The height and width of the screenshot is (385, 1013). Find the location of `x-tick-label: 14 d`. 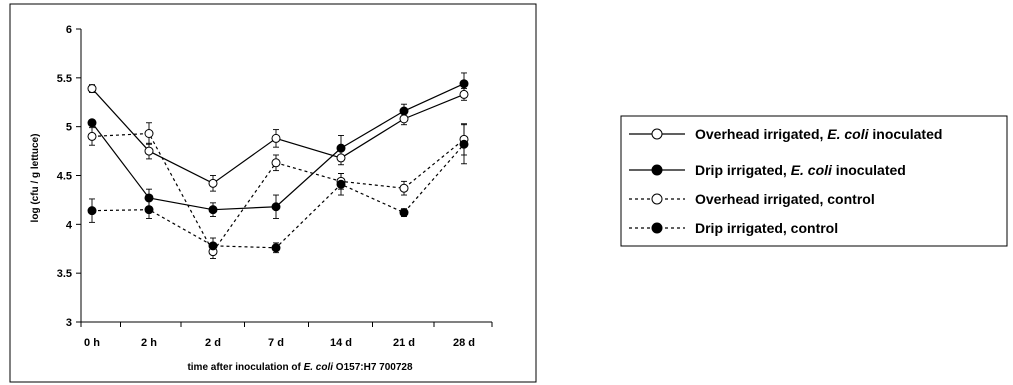

x-tick-label: 14 d is located at coordinates (341, 343).